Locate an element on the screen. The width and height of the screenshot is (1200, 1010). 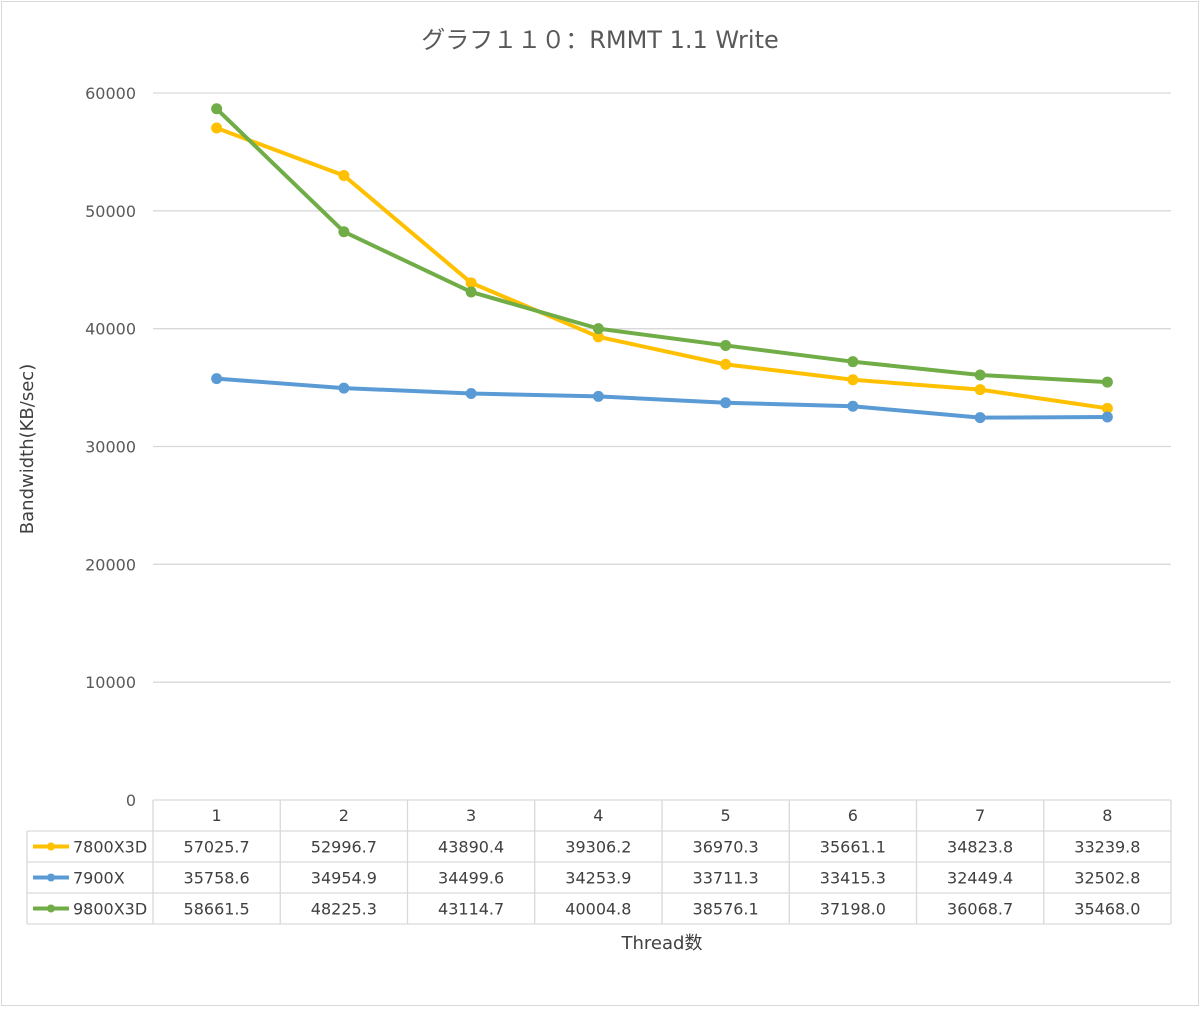
x-tick-label: 3 is located at coordinates (471, 815).